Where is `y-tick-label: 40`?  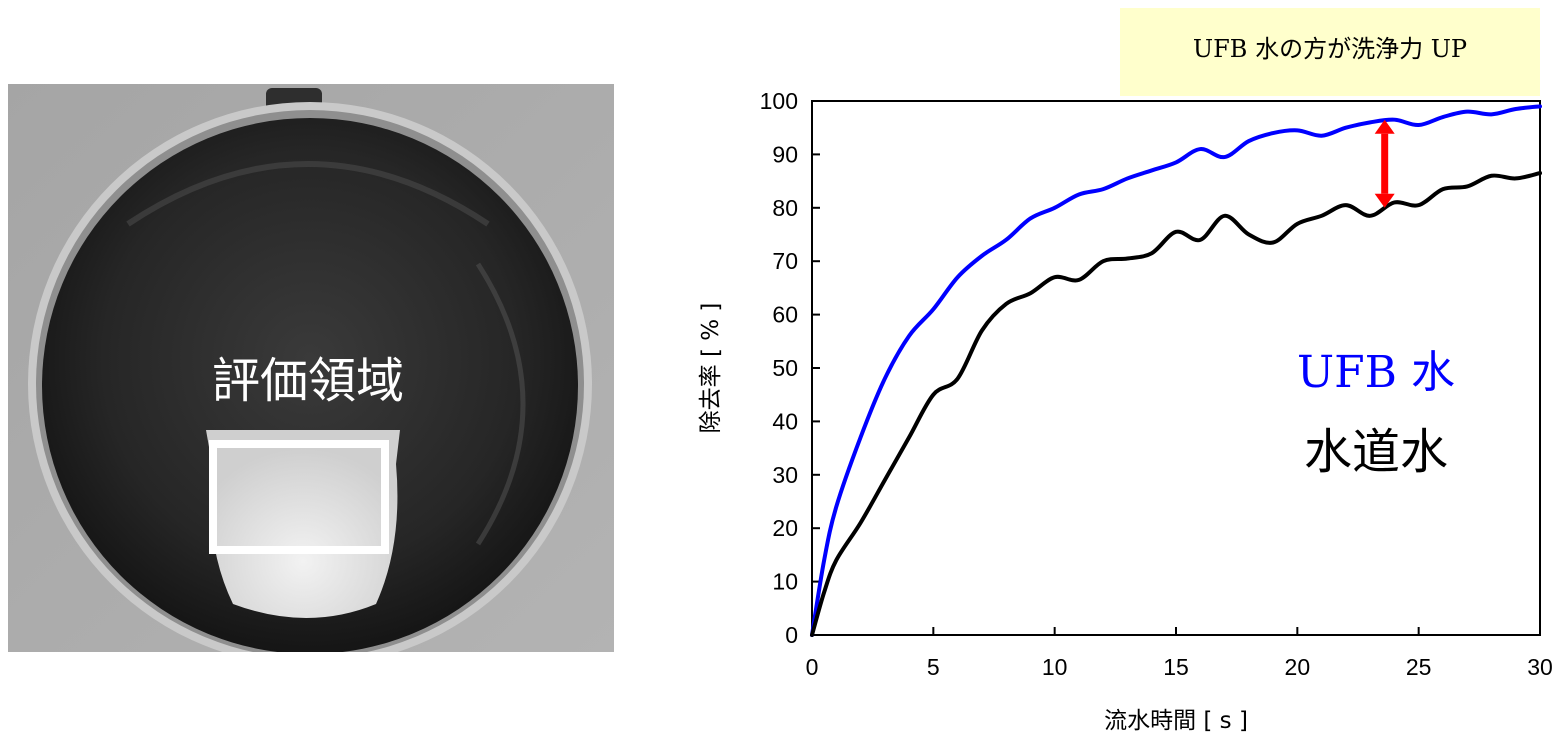
y-tick-label: 40 is located at coordinates (785, 421).